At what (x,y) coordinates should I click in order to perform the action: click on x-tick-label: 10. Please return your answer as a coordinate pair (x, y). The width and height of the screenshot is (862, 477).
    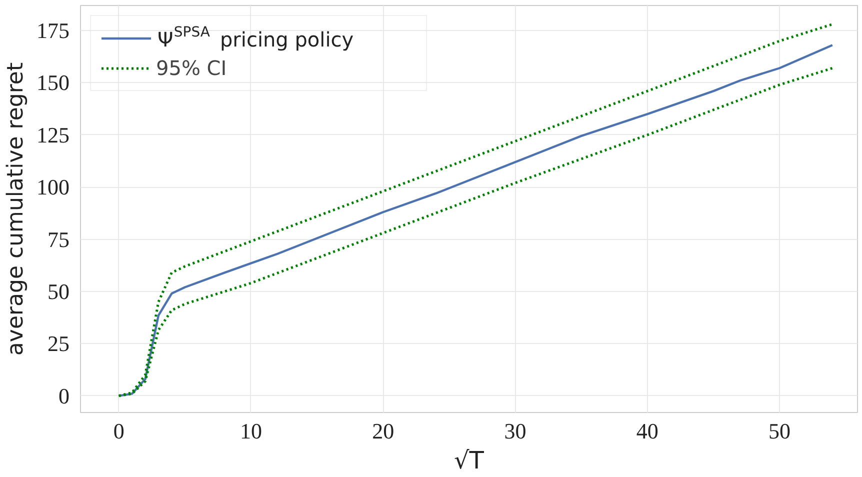
    Looking at the image, I should click on (251, 431).